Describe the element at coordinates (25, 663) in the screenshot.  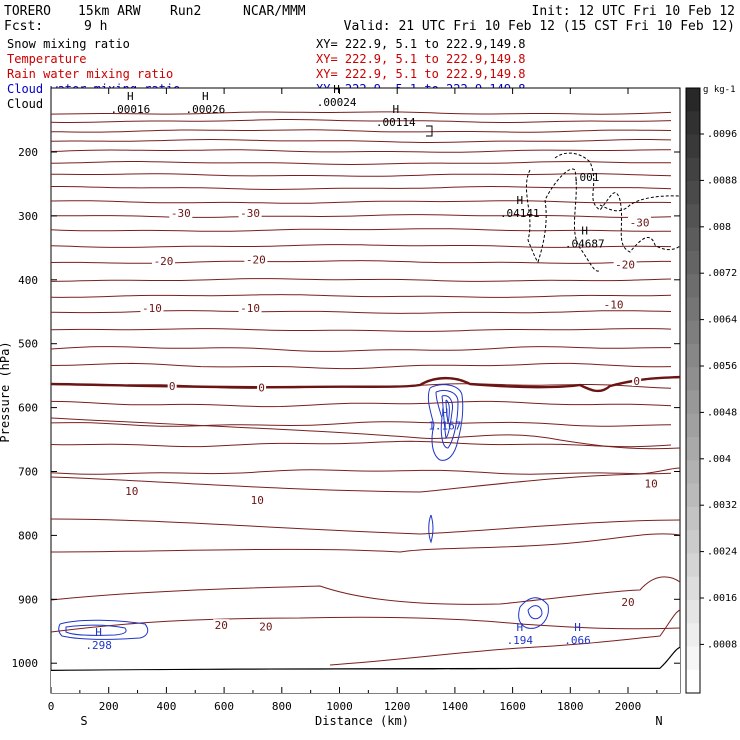
I see `y-tick-label: 1000` at that location.